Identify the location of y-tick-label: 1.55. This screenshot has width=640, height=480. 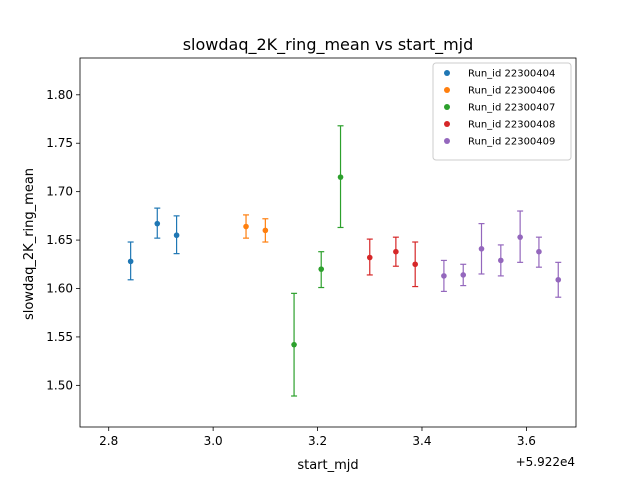
(59, 337).